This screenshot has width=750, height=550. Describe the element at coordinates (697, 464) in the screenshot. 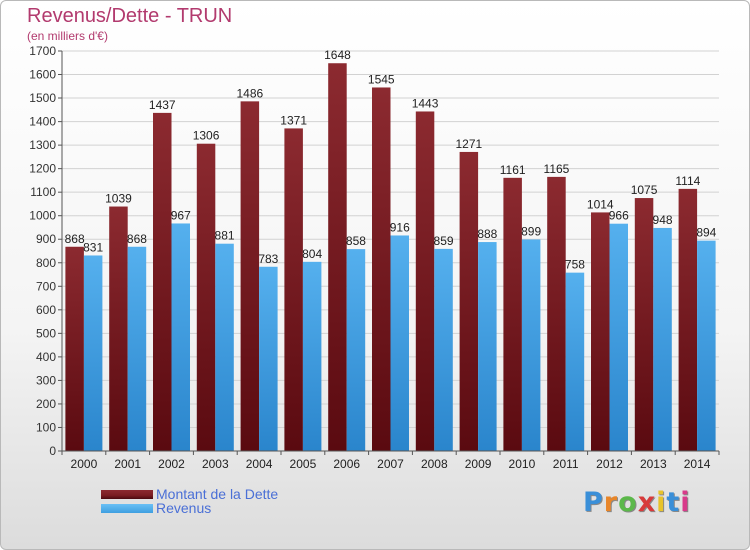

I see `x-tick-label: 2014` at that location.